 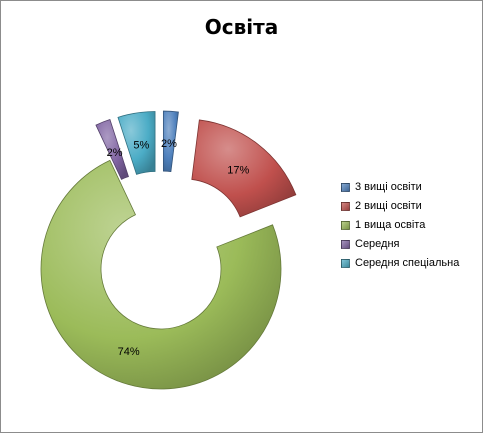 What do you see at coordinates (129, 352) in the screenshot?
I see `slice-3-data-label: 74%` at bounding box center [129, 352].